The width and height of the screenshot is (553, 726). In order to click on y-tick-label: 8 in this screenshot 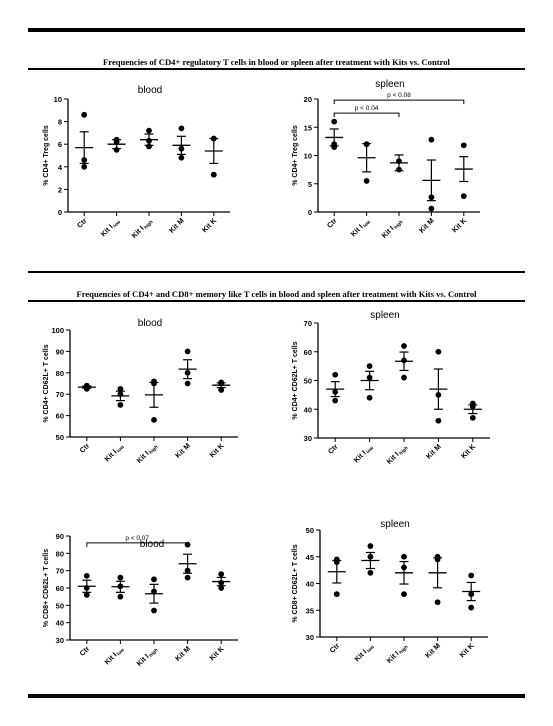, I will do `click(60, 122)`.